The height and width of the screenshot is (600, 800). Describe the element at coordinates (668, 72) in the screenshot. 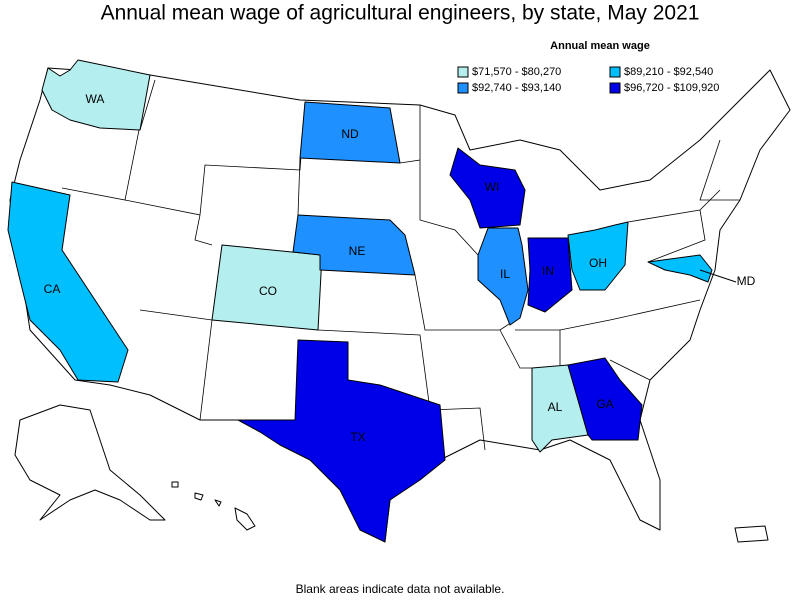

I see `legend-label: $89,210 - $92,540` at that location.